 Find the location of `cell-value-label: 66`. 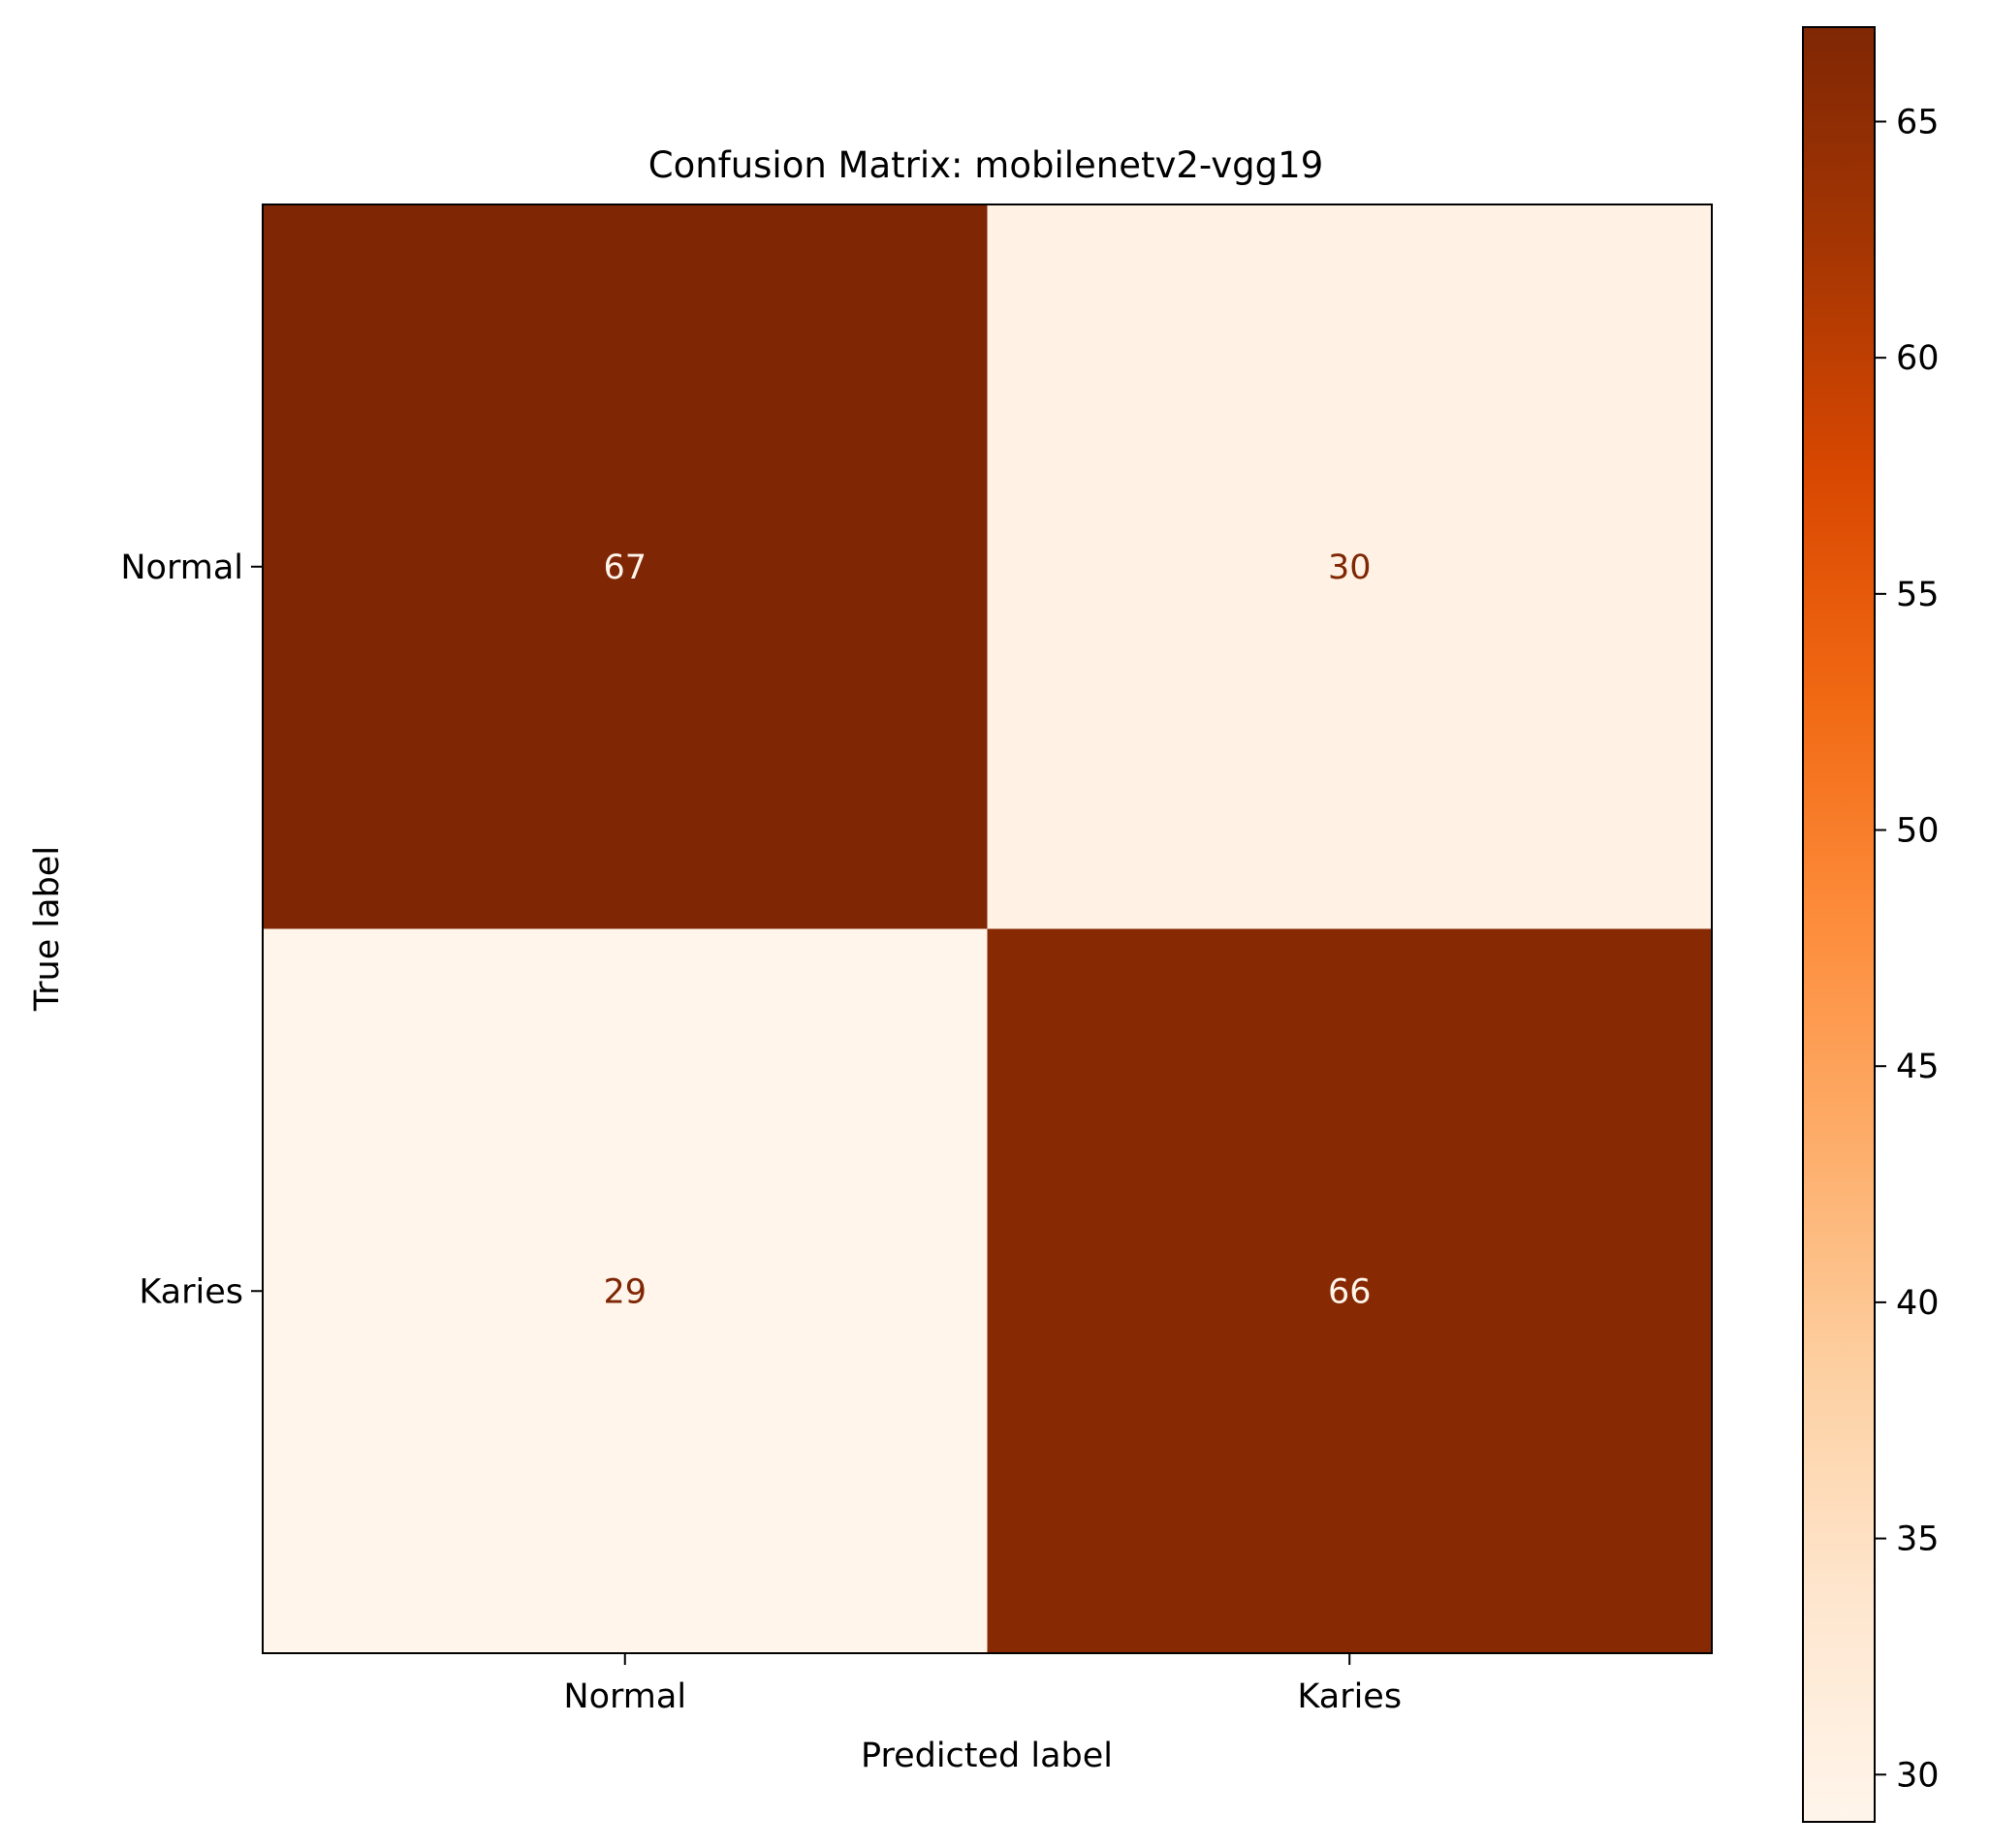

cell-value-label: 66 is located at coordinates (1350, 1291).